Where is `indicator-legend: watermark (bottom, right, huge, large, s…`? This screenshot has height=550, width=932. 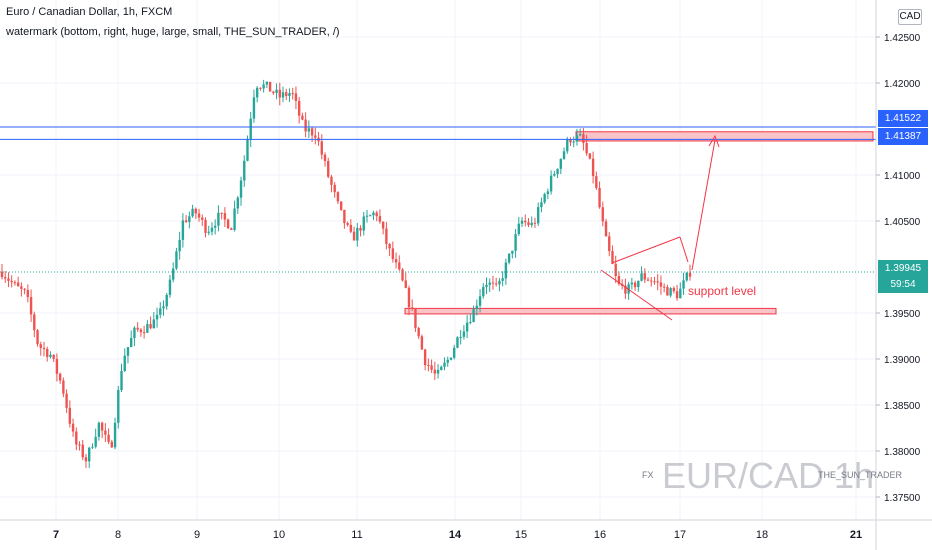
indicator-legend: watermark (bottom, right, huge, large, s… is located at coordinates (173, 32).